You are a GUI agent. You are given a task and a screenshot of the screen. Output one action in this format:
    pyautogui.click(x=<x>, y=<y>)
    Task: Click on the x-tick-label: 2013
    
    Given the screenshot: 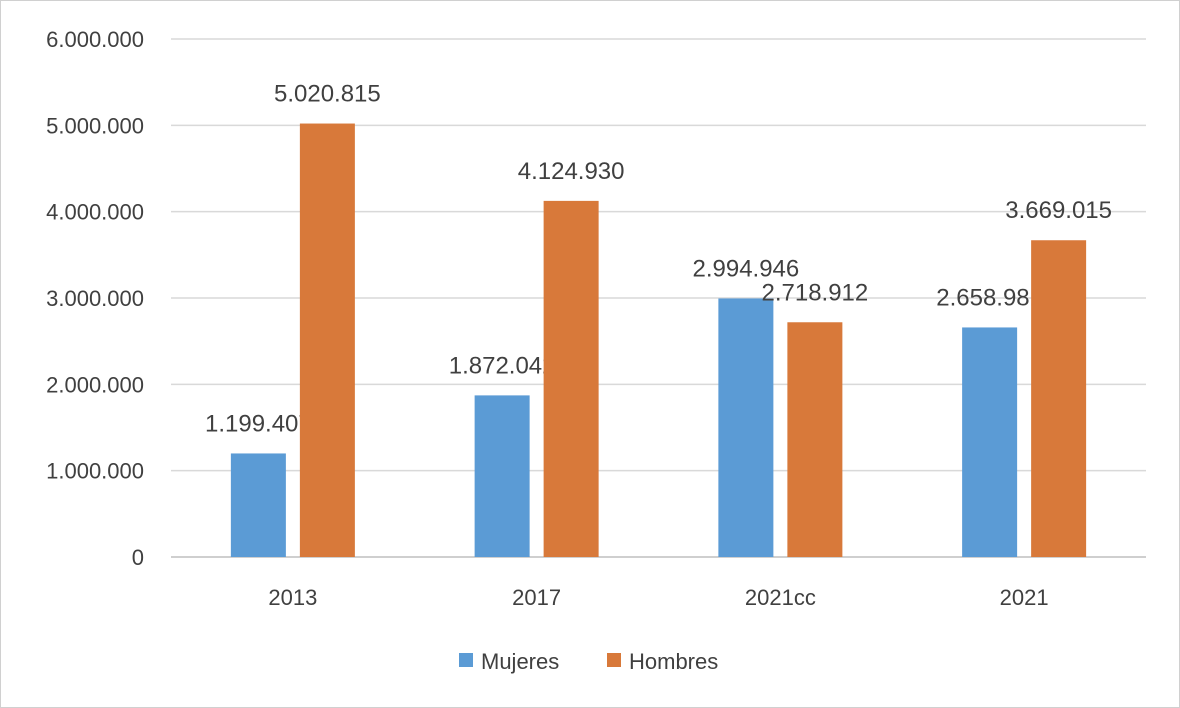 What is the action you would take?
    pyautogui.click(x=292, y=597)
    